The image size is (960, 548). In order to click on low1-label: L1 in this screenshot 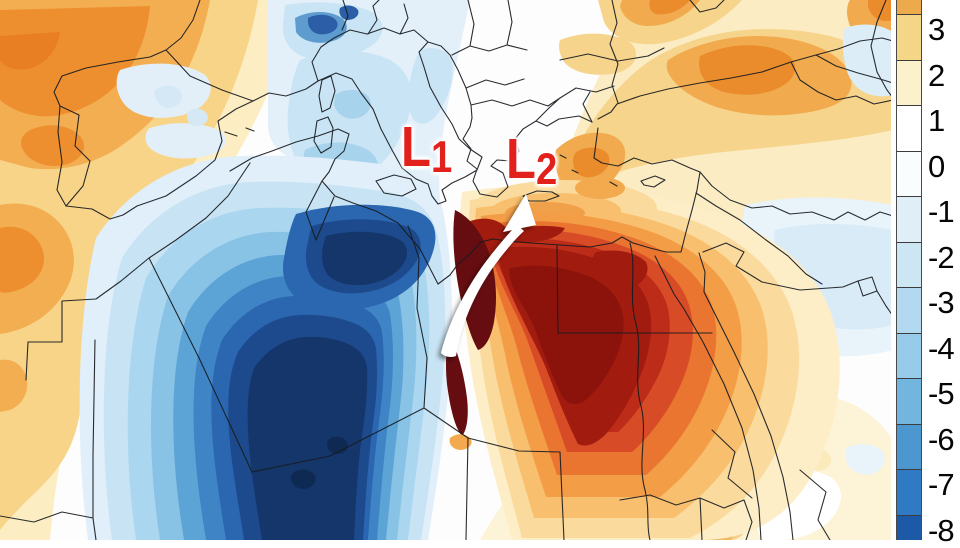, I will do `click(426, 149)`.